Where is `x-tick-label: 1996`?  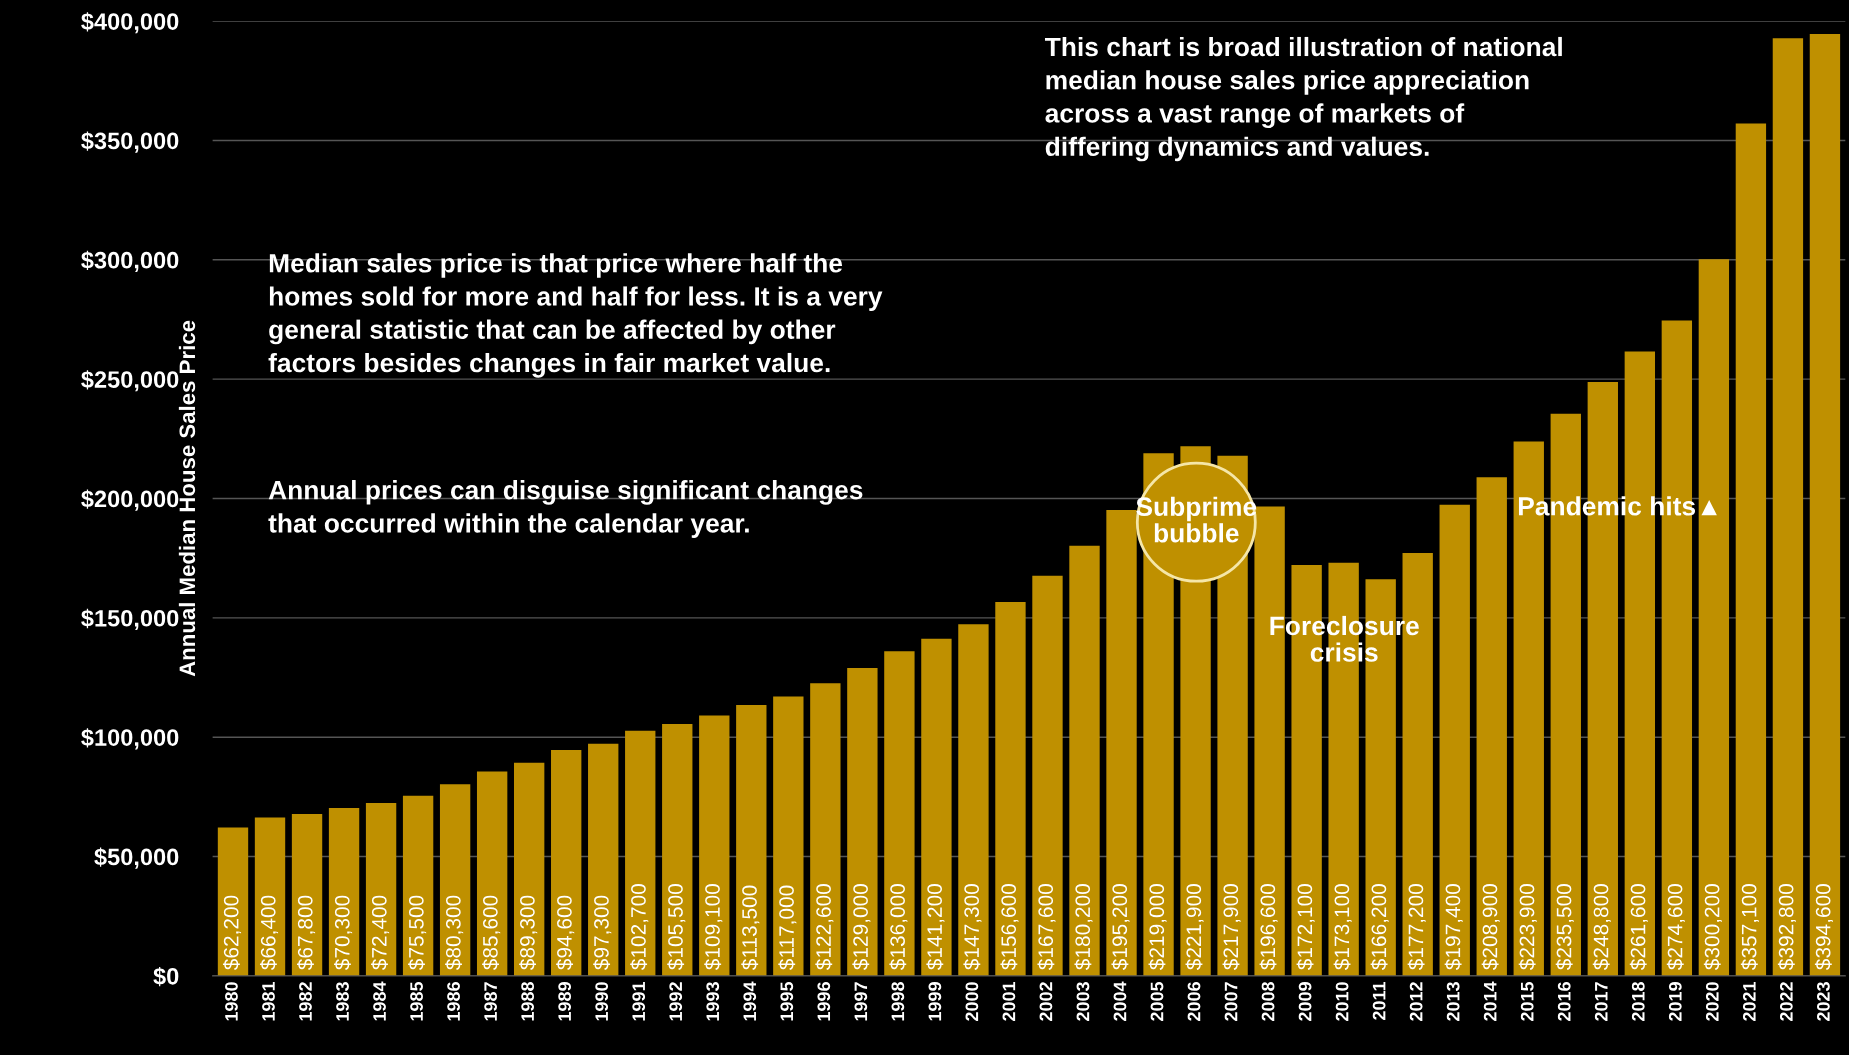
x-tick-label: 1996 is located at coordinates (824, 1001).